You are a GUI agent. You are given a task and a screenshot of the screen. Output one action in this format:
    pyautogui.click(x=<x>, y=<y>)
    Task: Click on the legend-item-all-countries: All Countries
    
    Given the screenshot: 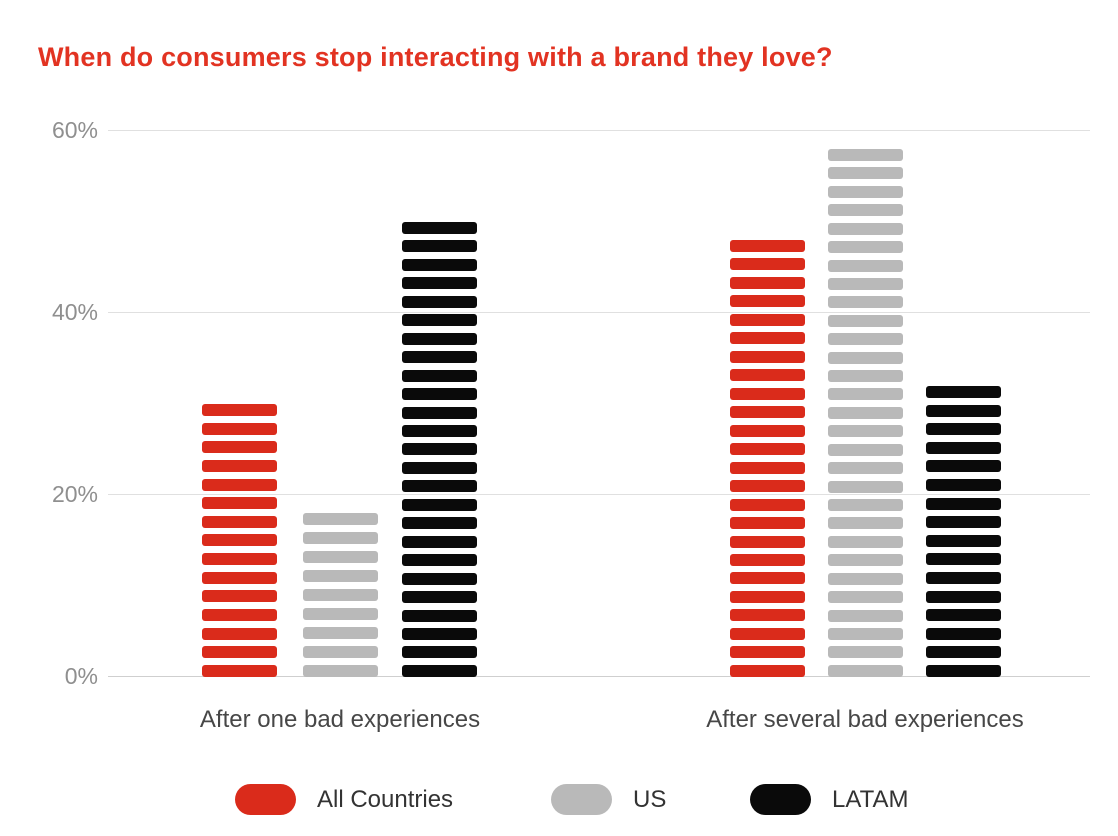 What is the action you would take?
    pyautogui.click(x=344, y=799)
    